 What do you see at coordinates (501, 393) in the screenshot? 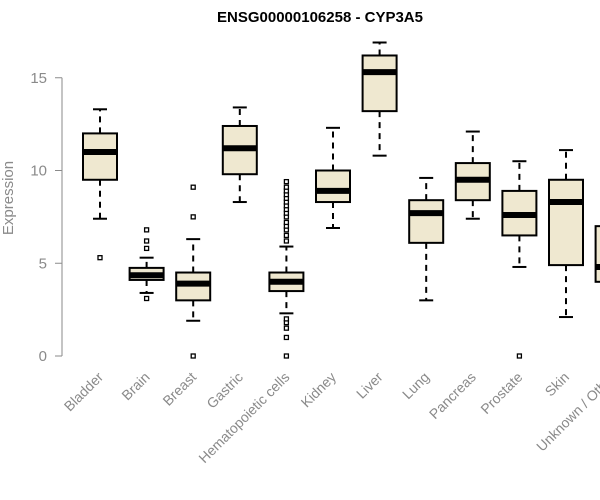
I see `x-tick-label: Prostate` at bounding box center [501, 393].